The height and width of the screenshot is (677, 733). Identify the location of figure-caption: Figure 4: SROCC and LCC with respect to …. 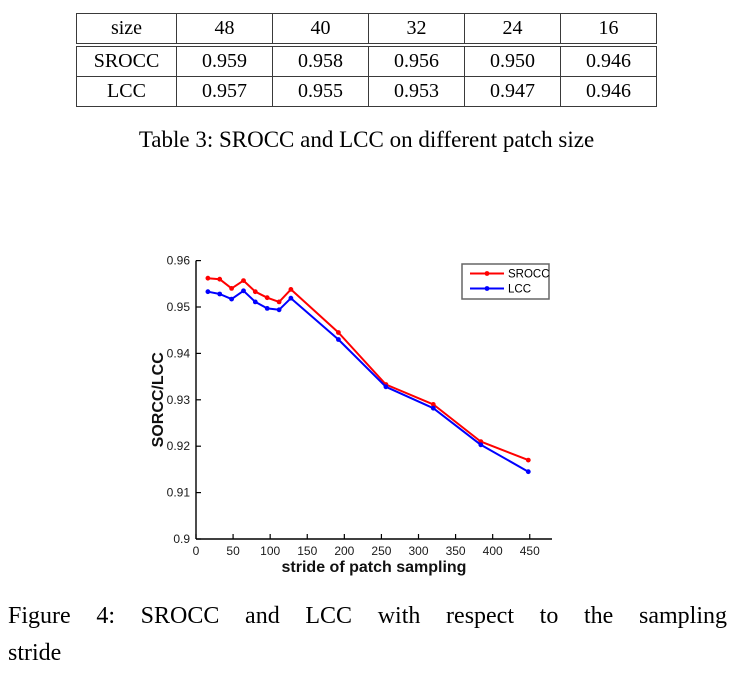
(367, 635).